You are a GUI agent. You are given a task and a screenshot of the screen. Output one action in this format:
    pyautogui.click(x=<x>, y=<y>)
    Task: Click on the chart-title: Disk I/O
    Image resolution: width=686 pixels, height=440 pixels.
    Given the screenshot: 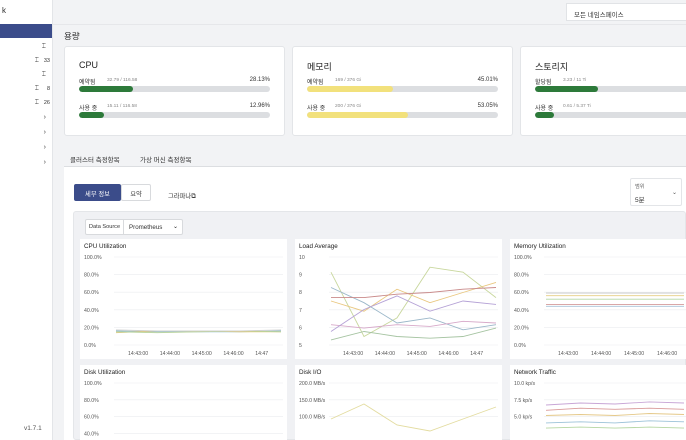 What is the action you would take?
    pyautogui.click(x=310, y=372)
    